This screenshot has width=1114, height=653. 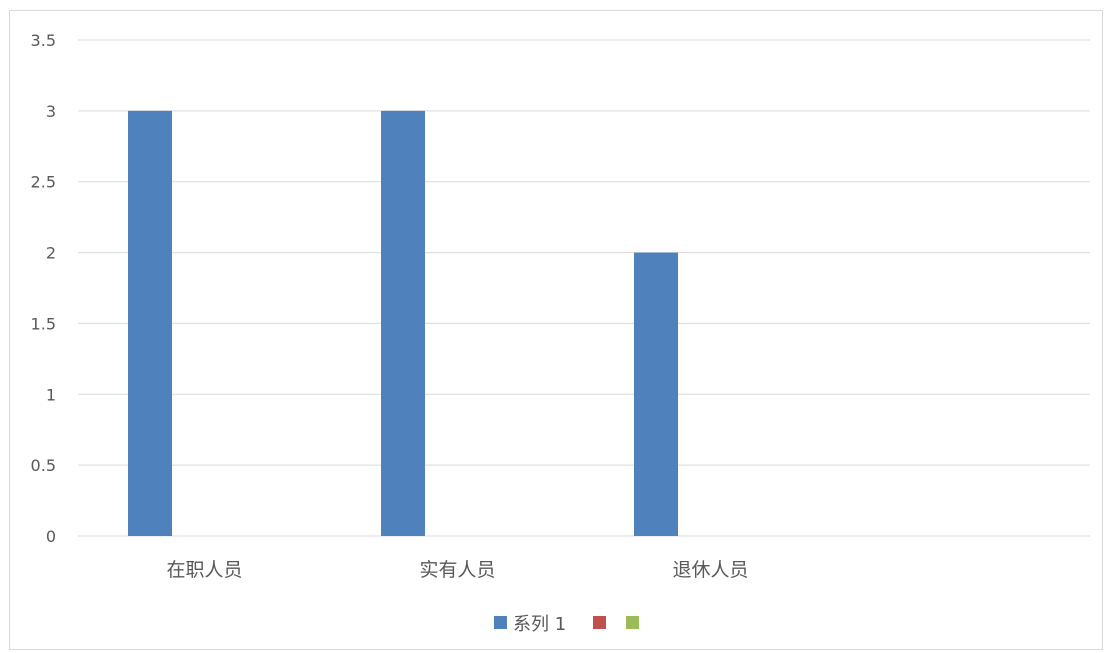 What do you see at coordinates (539, 624) in the screenshot?
I see `legend-label: 系列 1` at bounding box center [539, 624].